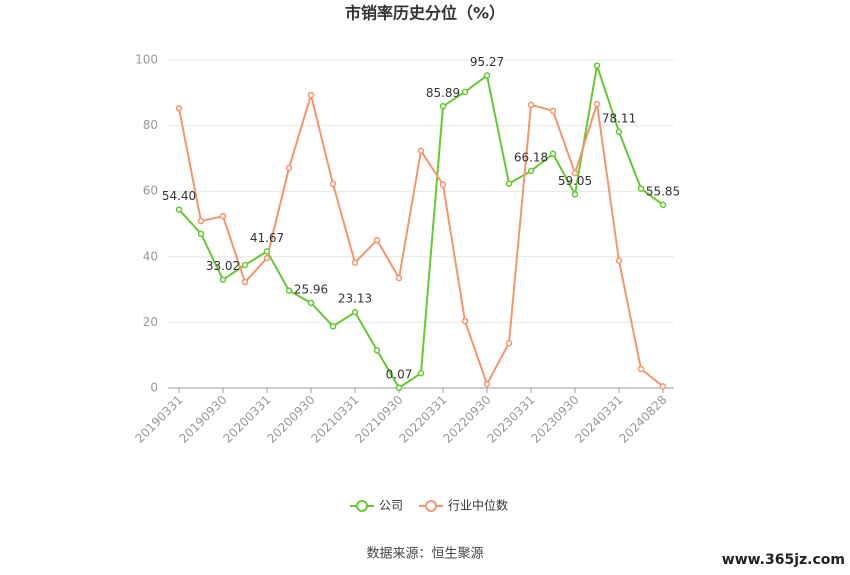 The width and height of the screenshot is (850, 575). What do you see at coordinates (355, 299) in the screenshot?
I see `data-label: 23.13` at bounding box center [355, 299].